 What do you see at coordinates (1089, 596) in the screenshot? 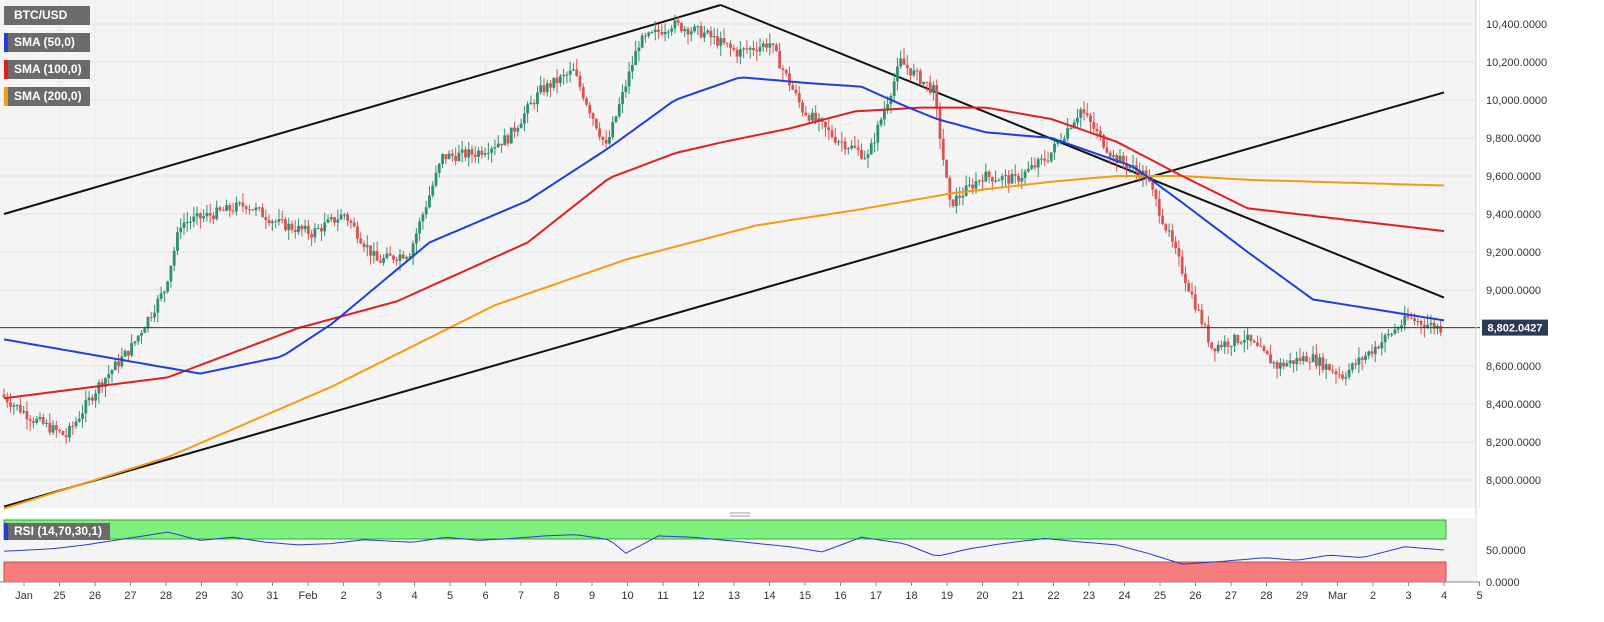
I see `x-tick-label: 23` at bounding box center [1089, 596].